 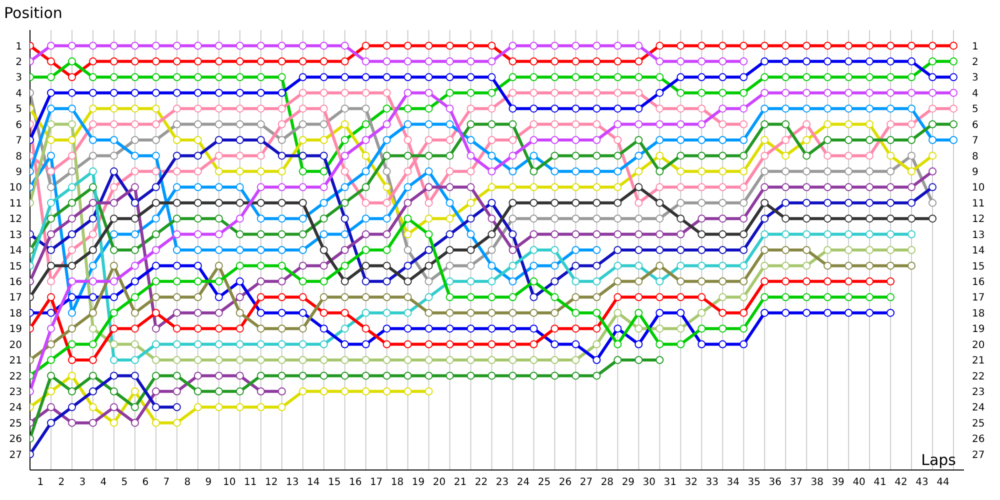 What do you see at coordinates (19, 125) in the screenshot?
I see `y-tick-label: 6` at bounding box center [19, 125].